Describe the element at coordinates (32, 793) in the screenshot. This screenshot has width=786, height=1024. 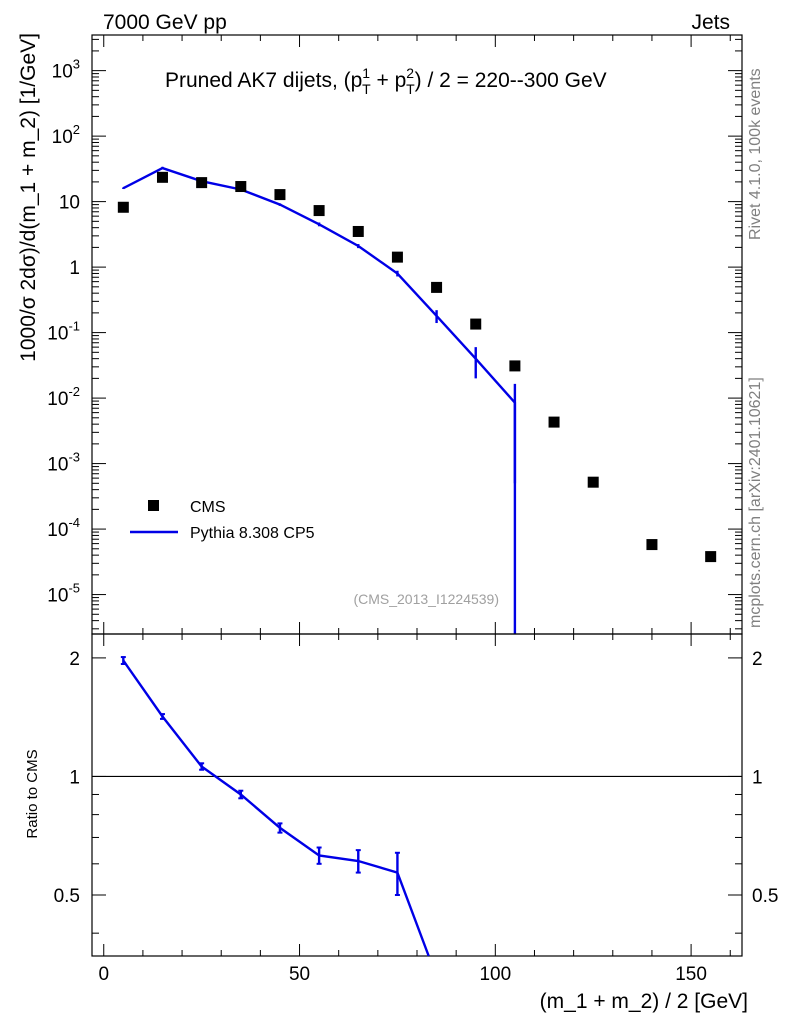
I see `ratio-plot-y-axis-label: Ratio to CMS` at that location.